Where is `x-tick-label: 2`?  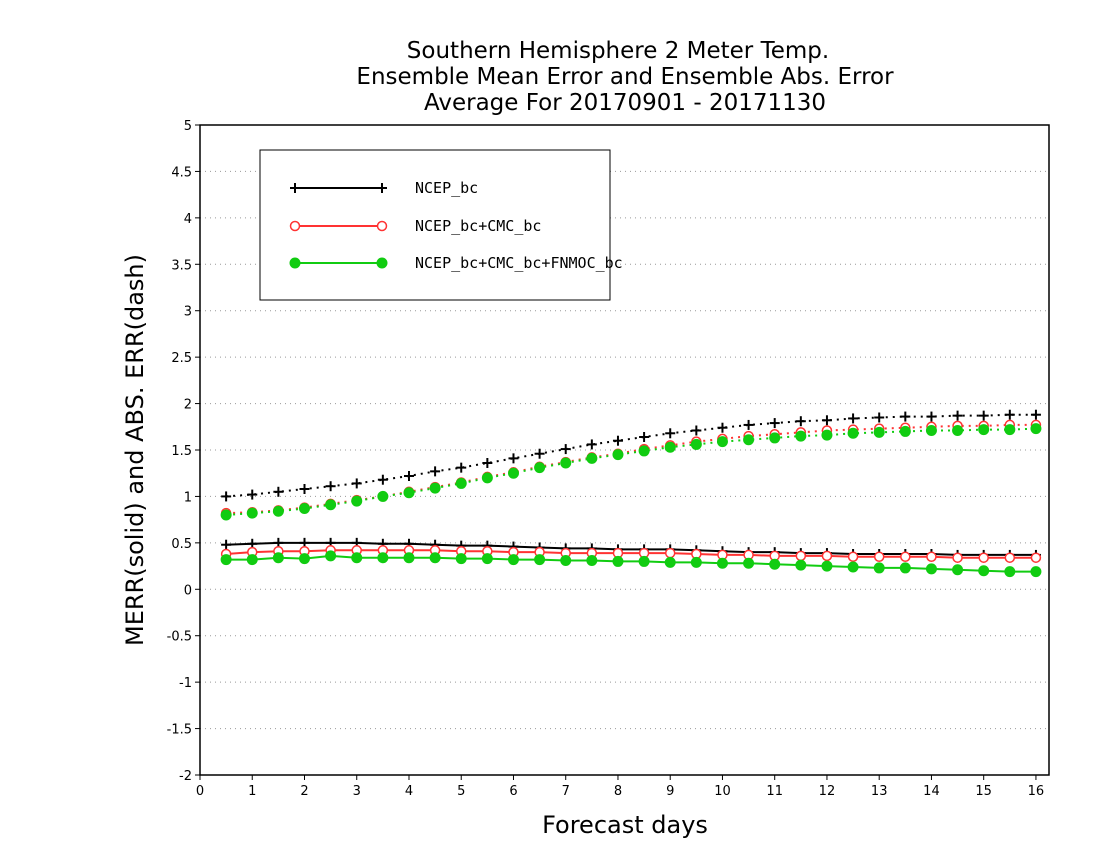 x-tick-label: 2 is located at coordinates (304, 791).